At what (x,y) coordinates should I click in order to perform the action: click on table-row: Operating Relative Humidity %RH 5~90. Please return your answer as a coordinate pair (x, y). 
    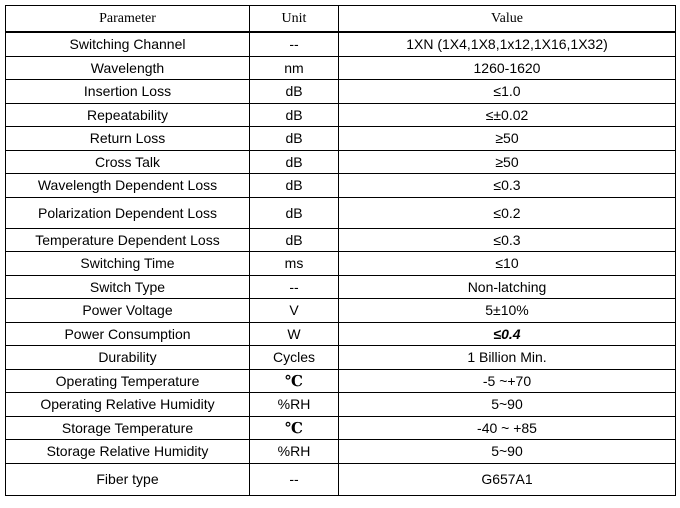
    Looking at the image, I should click on (340, 404).